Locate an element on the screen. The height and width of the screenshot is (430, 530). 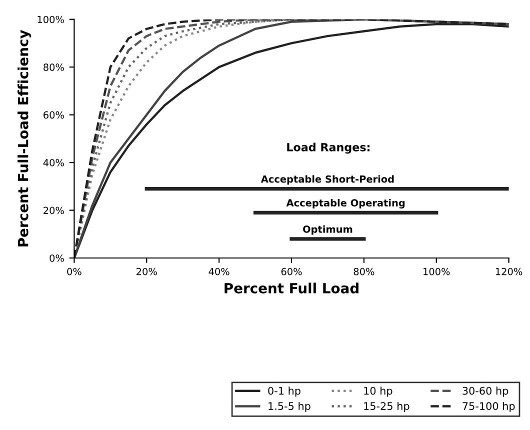
series-label: Optimum is located at coordinates (327, 230).